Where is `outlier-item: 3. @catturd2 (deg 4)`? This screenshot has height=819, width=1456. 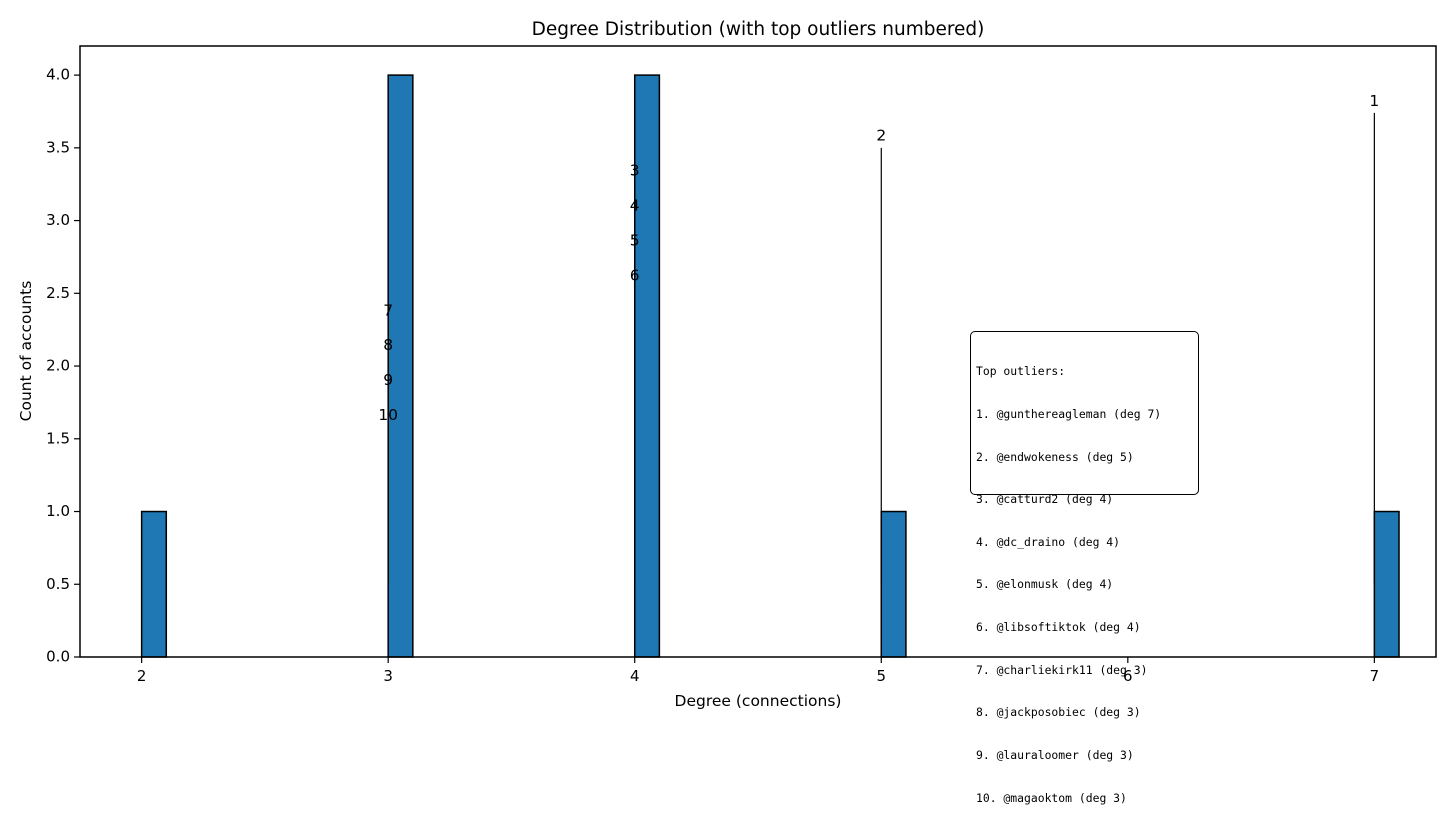
outlier-item: 3. @catturd2 (deg 4) is located at coordinates (1045, 499).